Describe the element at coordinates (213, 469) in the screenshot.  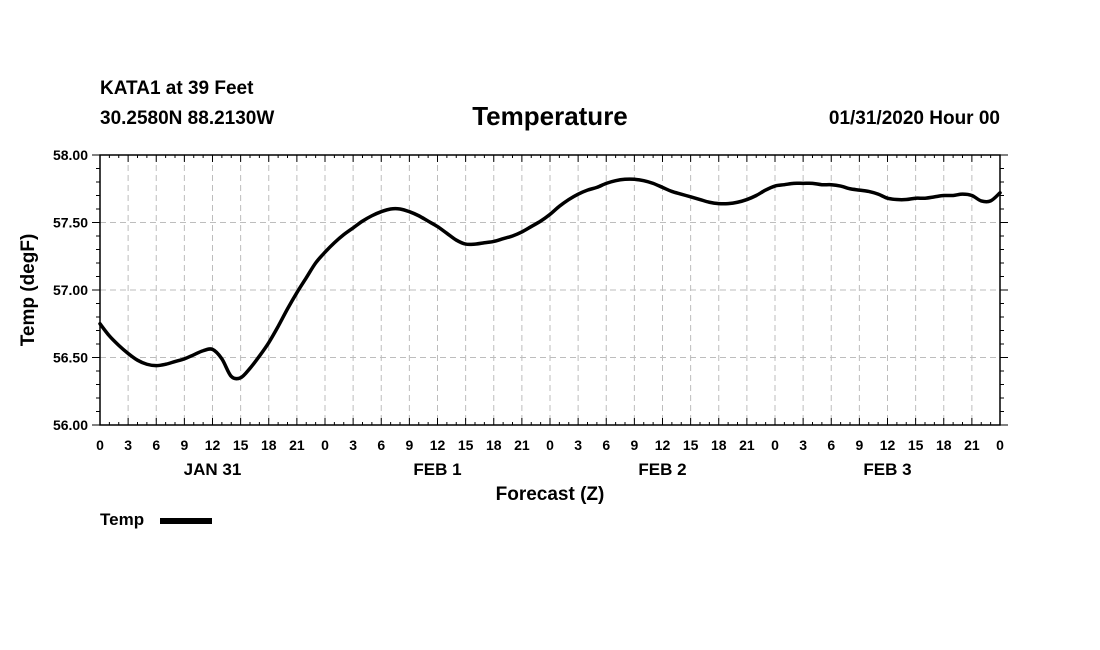
I see `x-day-label: JAN 31` at that location.